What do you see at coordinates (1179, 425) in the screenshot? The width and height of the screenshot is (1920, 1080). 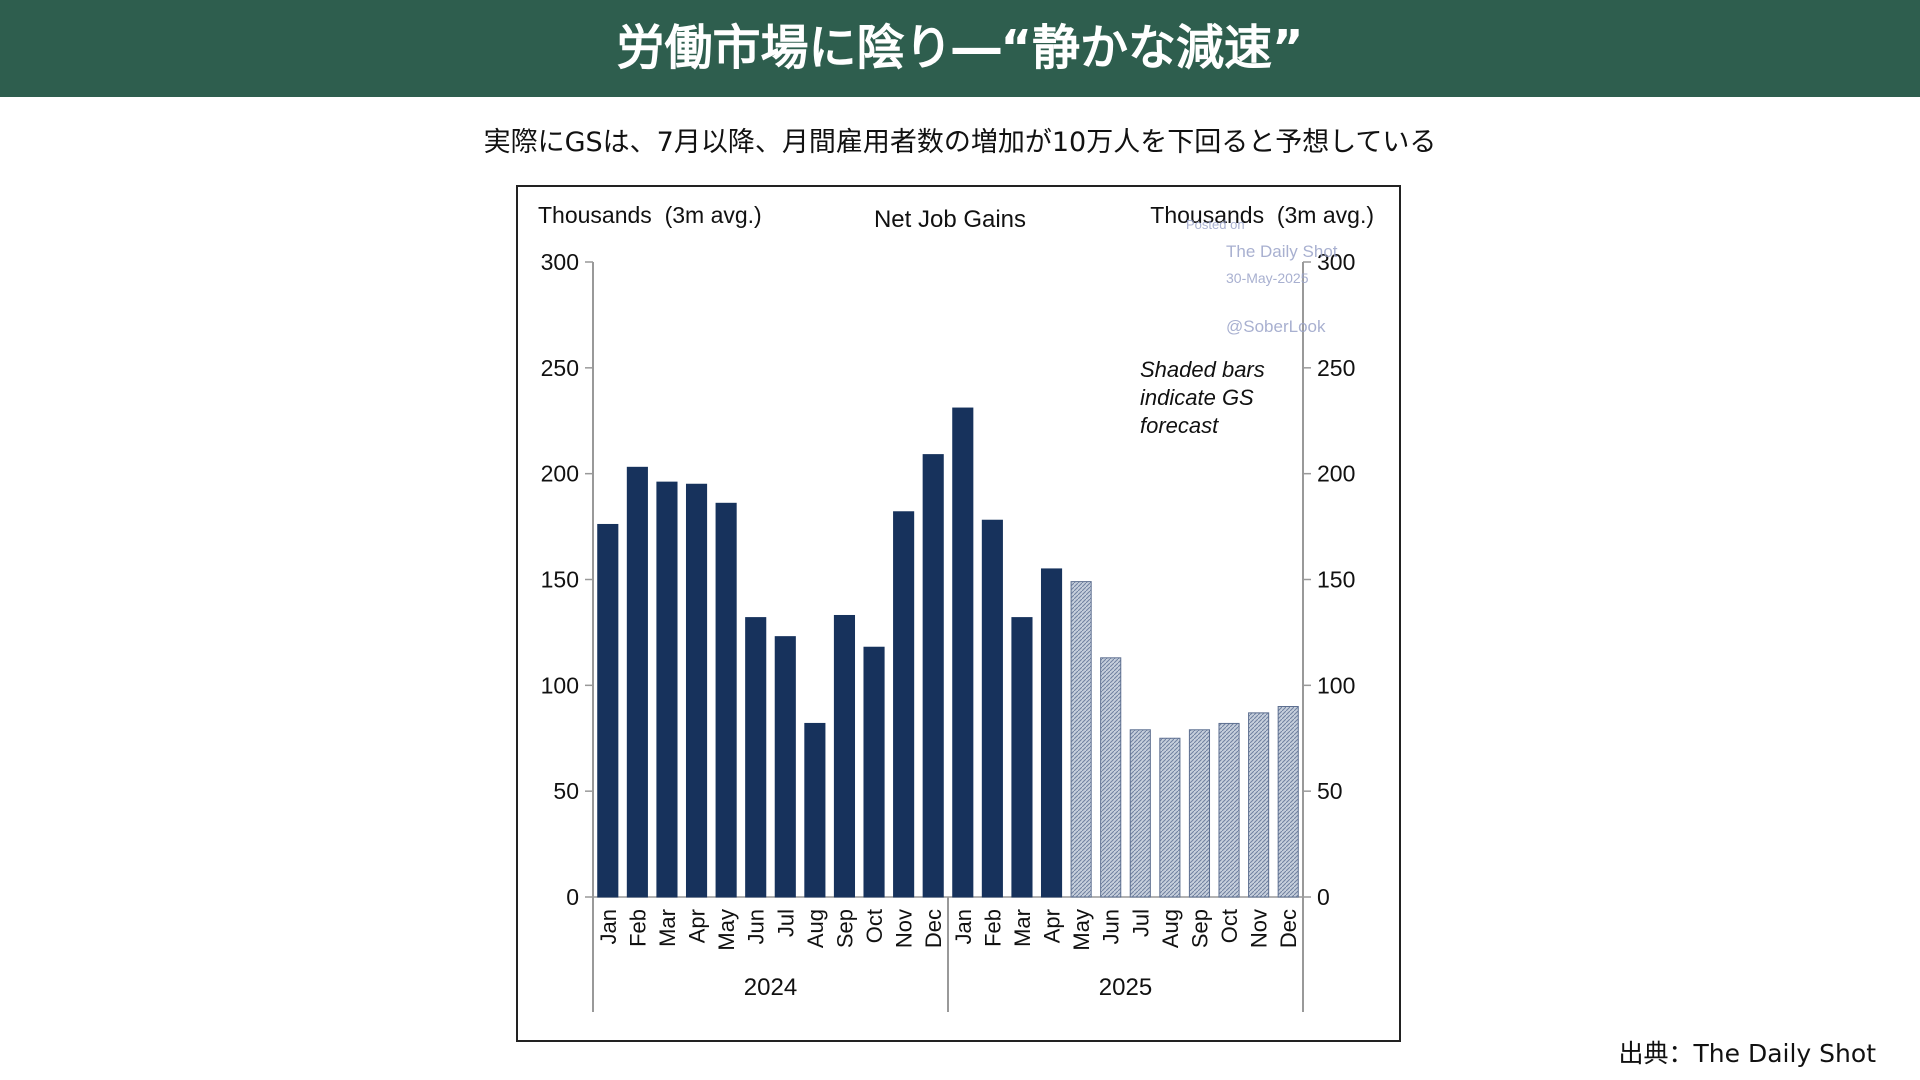 I see `annotation-line: forecast` at bounding box center [1179, 425].